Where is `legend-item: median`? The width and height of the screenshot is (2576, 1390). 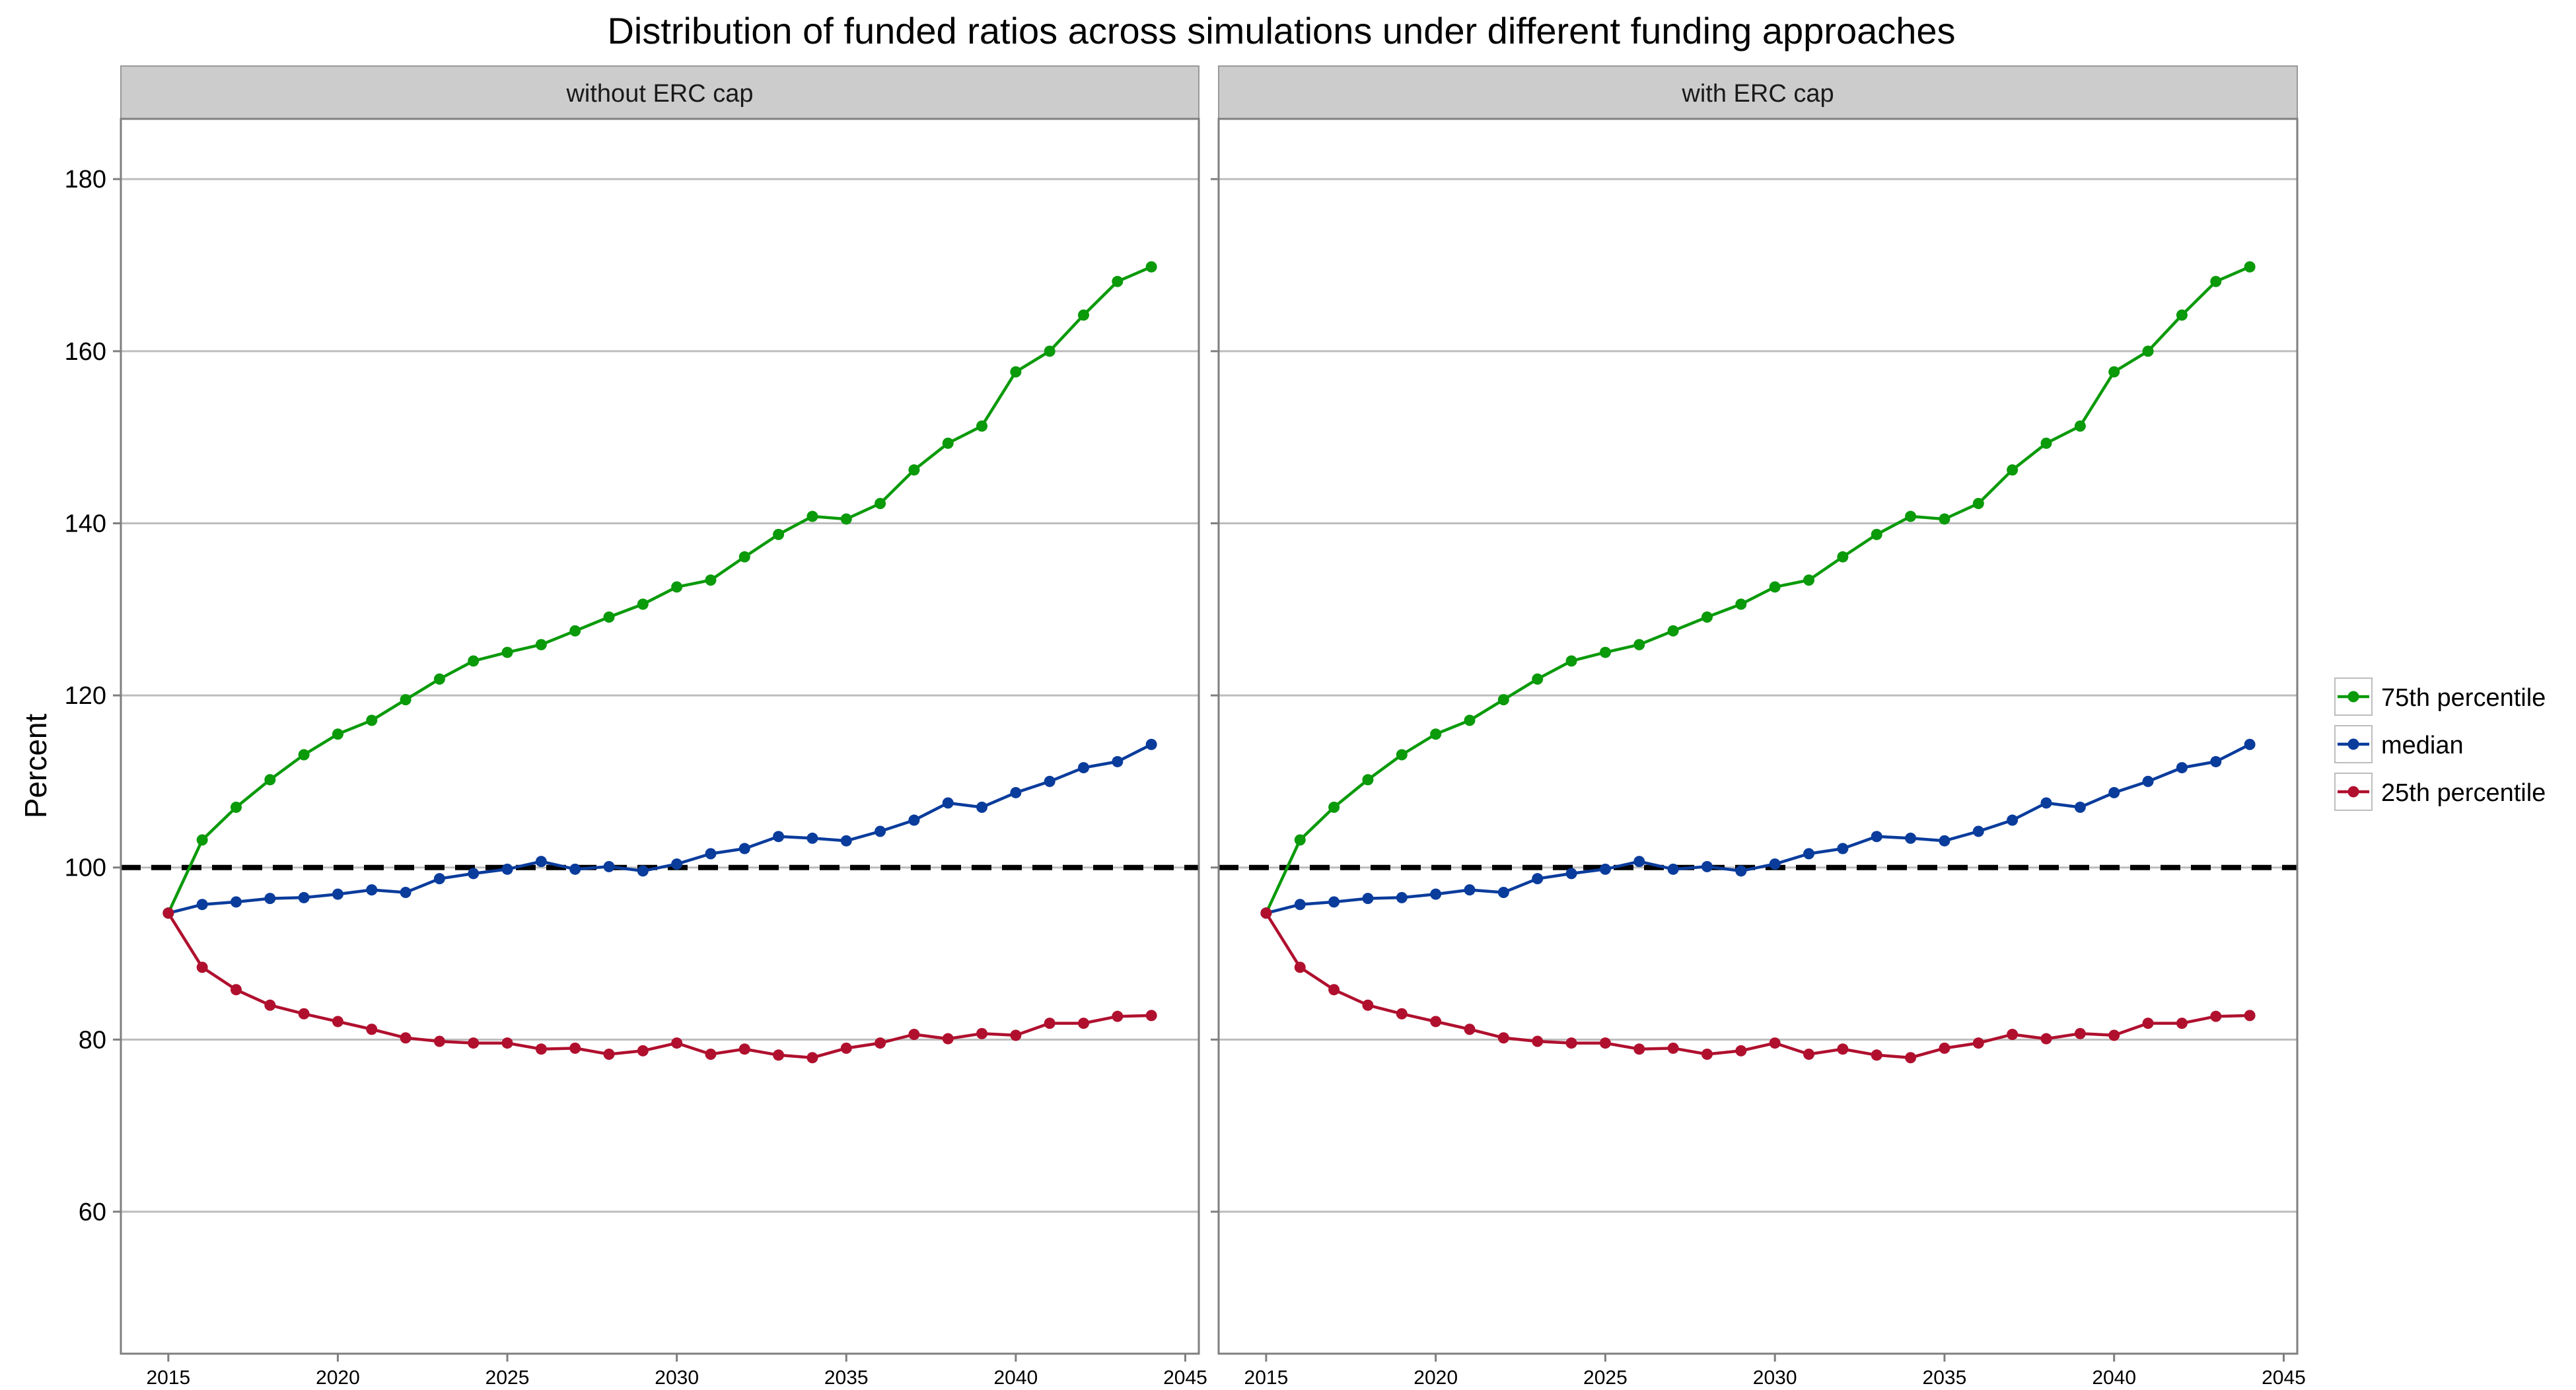 legend-item: median is located at coordinates (2399, 744).